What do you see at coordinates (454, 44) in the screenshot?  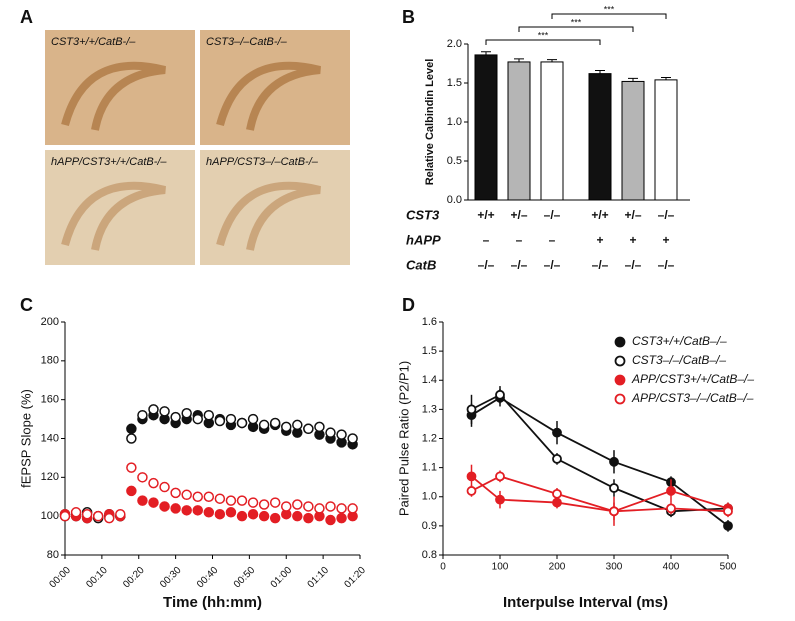 I see `y-tick-label: 2.0` at bounding box center [454, 44].